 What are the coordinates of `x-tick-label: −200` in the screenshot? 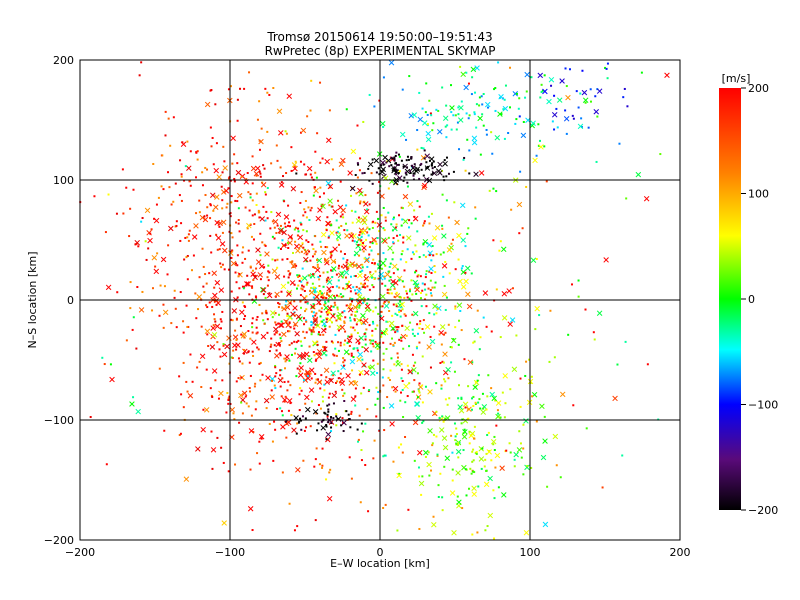 It's located at (80, 552).